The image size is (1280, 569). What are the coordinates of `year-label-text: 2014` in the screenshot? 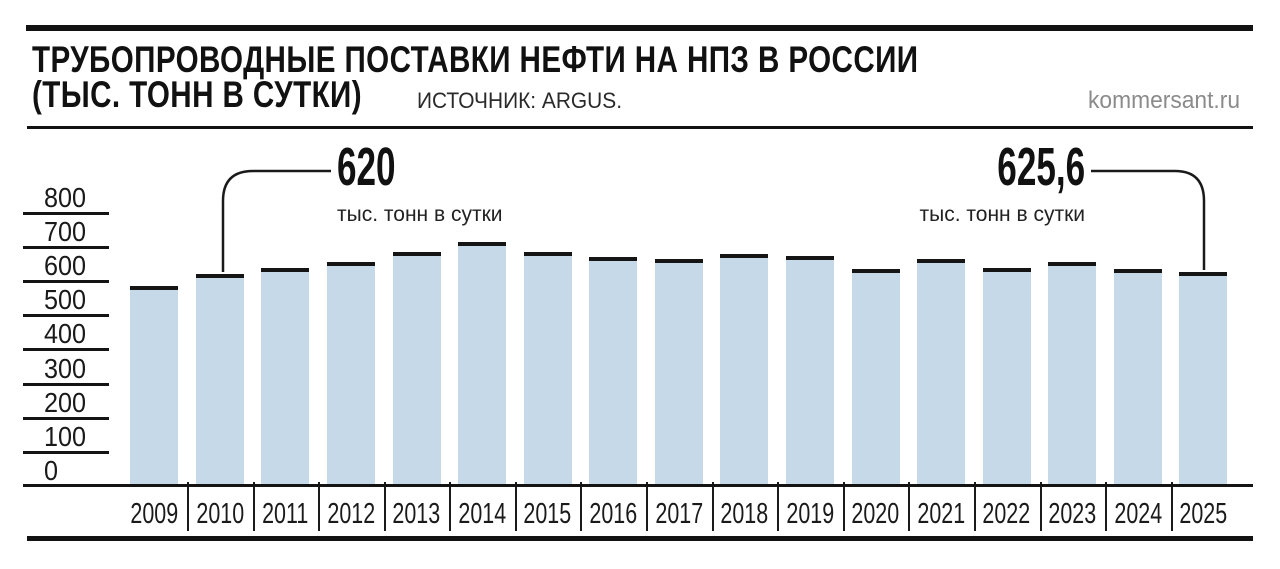 It's located at (482, 514).